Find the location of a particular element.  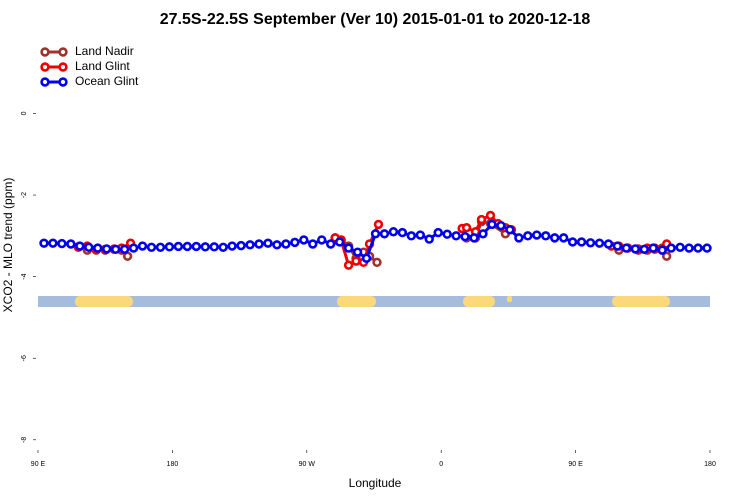

x-axis-label: Longitude is located at coordinates (375, 483).